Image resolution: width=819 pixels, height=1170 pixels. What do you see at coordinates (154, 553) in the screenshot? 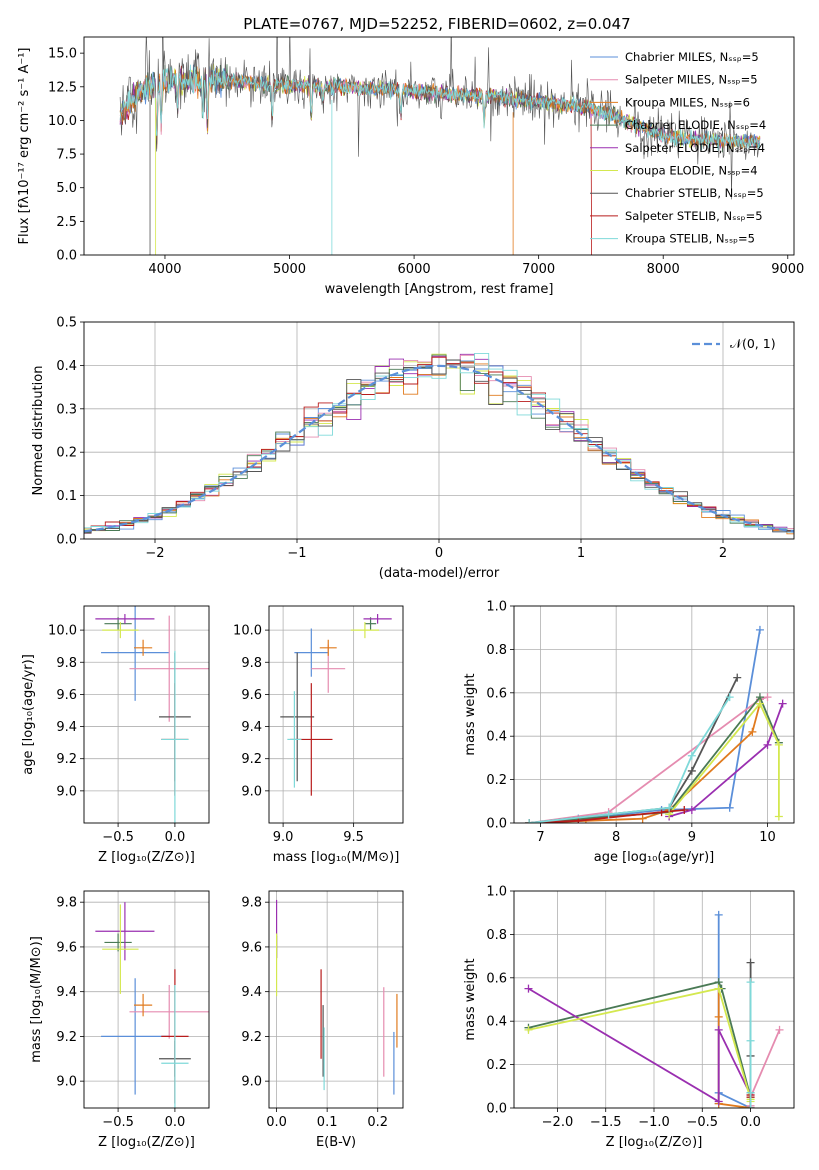
I see `x-tick-label: −2` at bounding box center [154, 553].